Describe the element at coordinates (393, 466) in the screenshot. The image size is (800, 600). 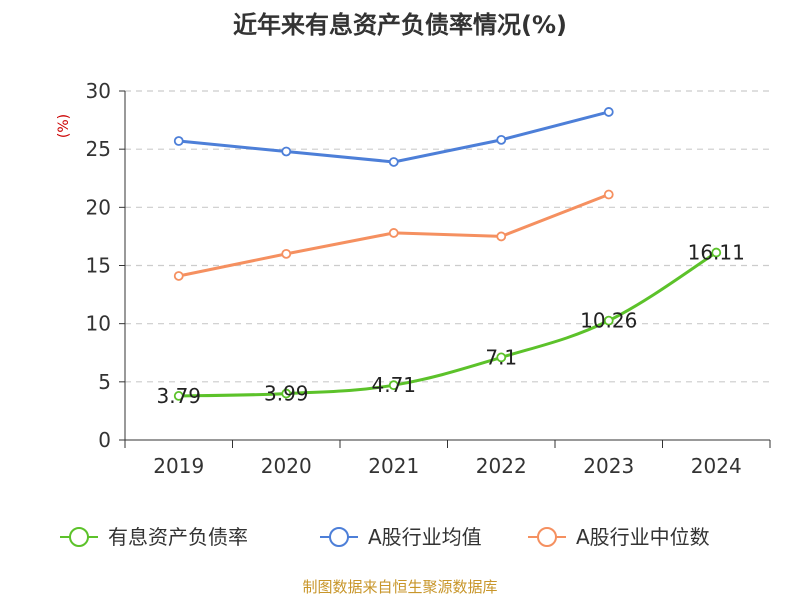
I see `x-tick-label: 2021` at that location.